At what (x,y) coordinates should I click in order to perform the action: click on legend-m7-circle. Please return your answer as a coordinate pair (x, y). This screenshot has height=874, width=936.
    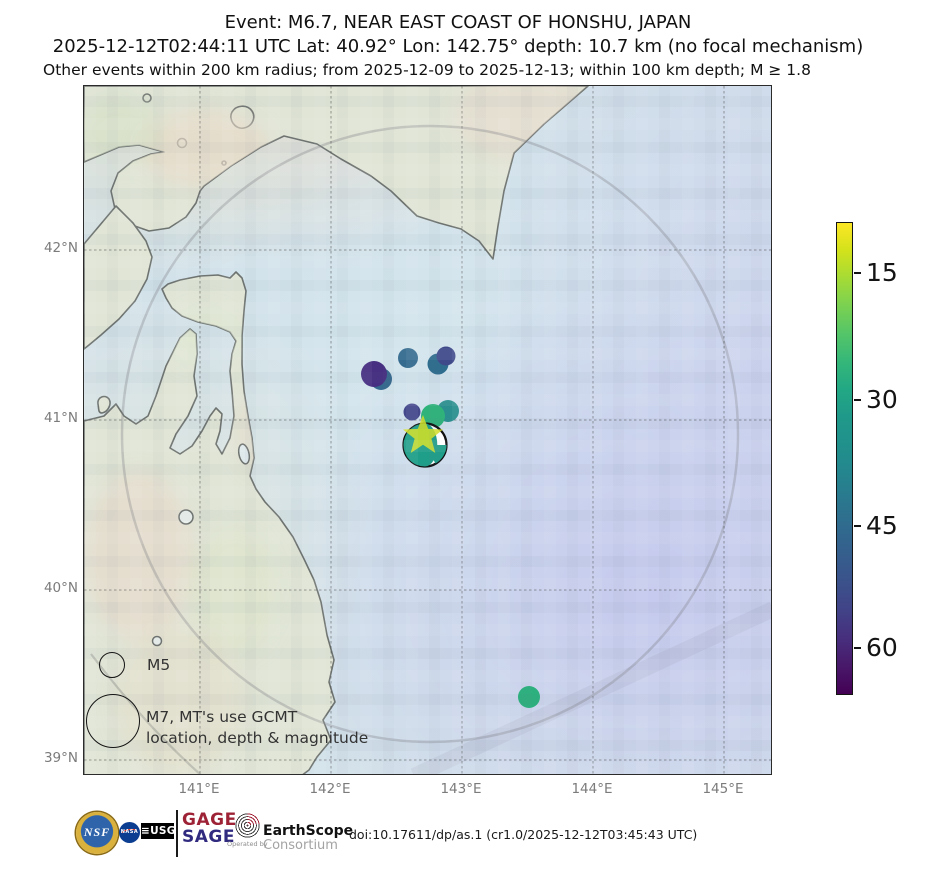
    Looking at the image, I should click on (113, 721).